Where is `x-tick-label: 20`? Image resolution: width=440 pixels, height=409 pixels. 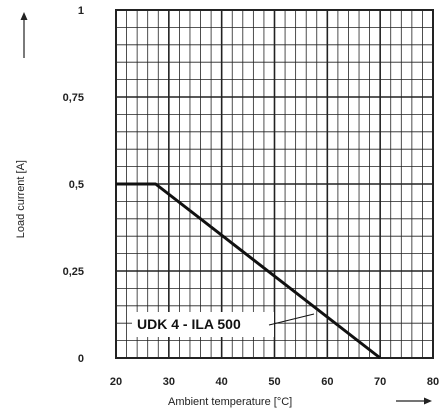 x-tick-label: 20 is located at coordinates (116, 382).